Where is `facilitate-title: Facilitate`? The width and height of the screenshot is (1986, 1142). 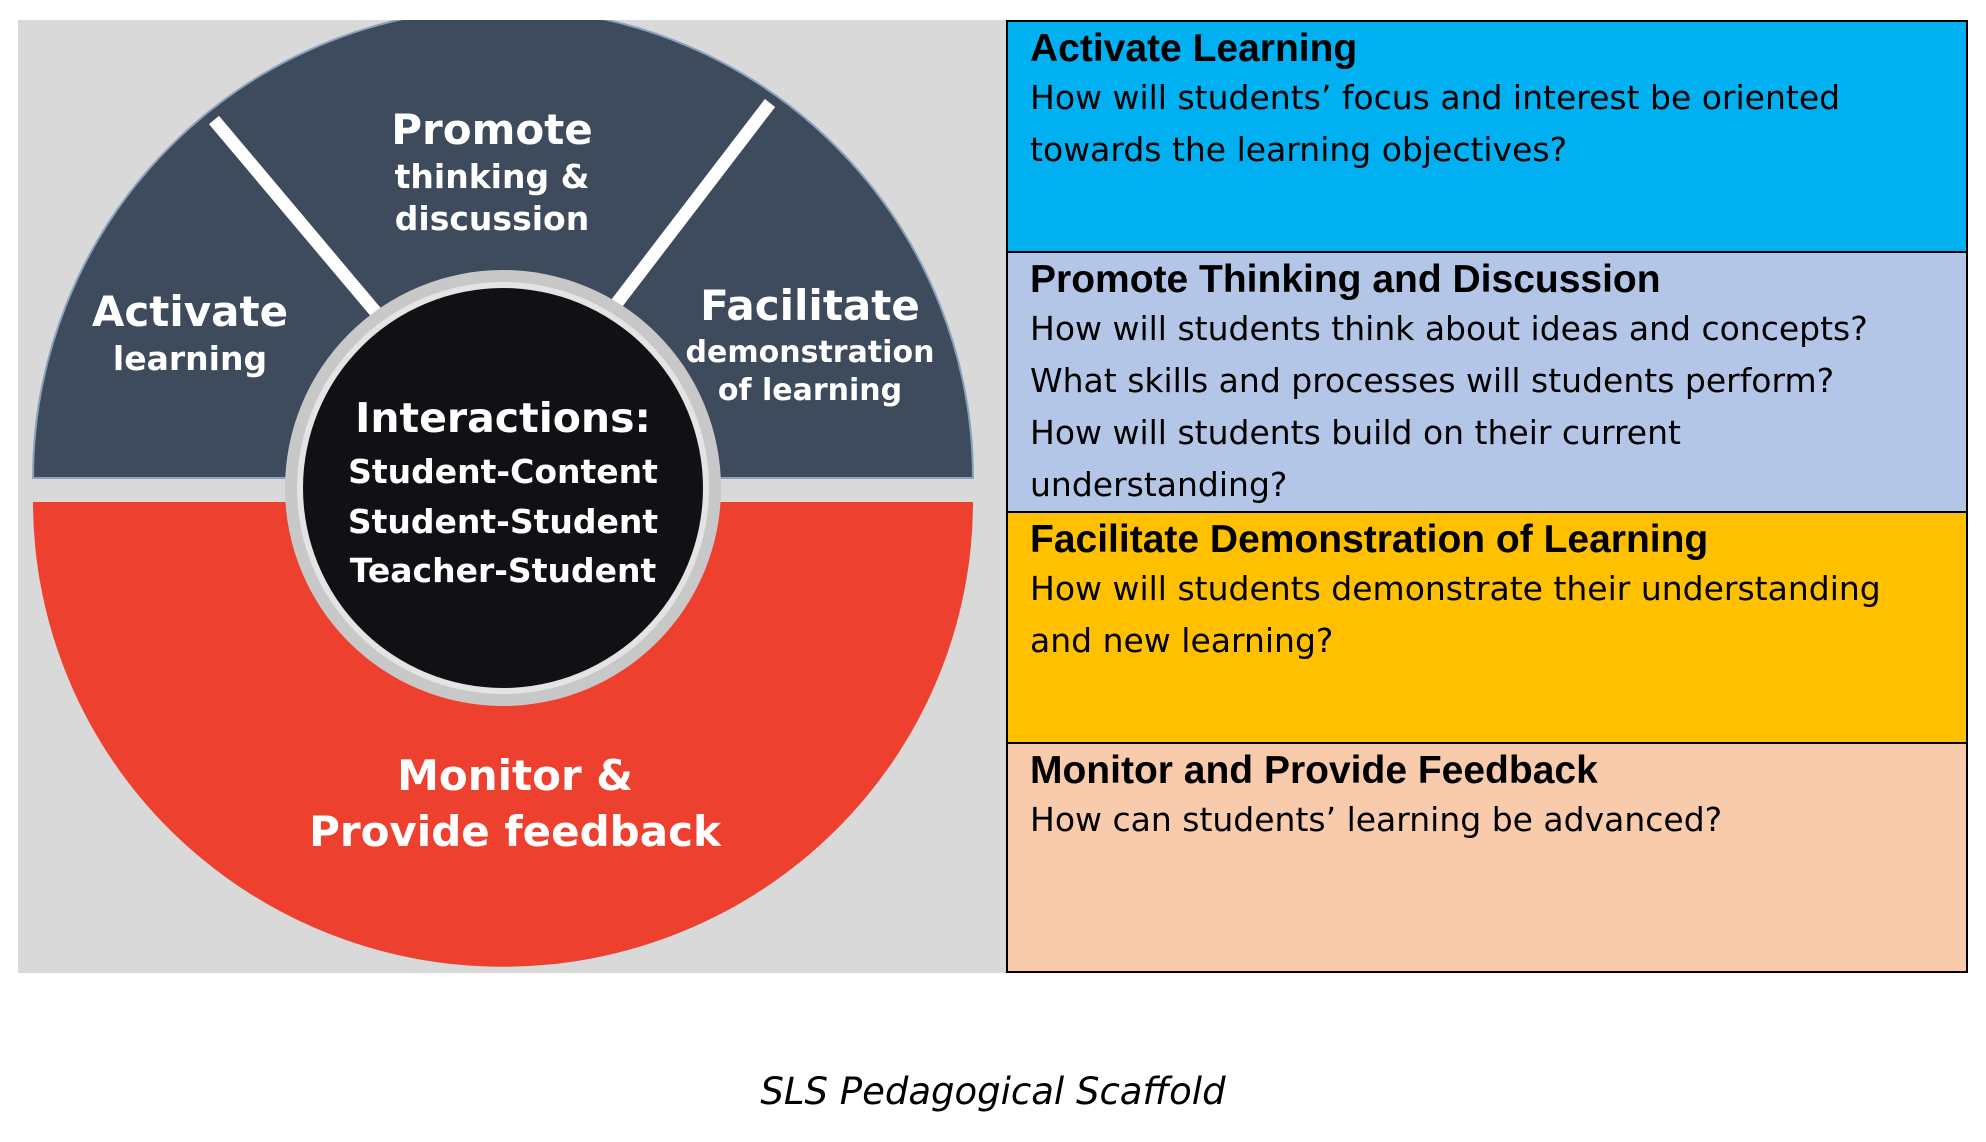 facilitate-title: Facilitate is located at coordinates (810, 305).